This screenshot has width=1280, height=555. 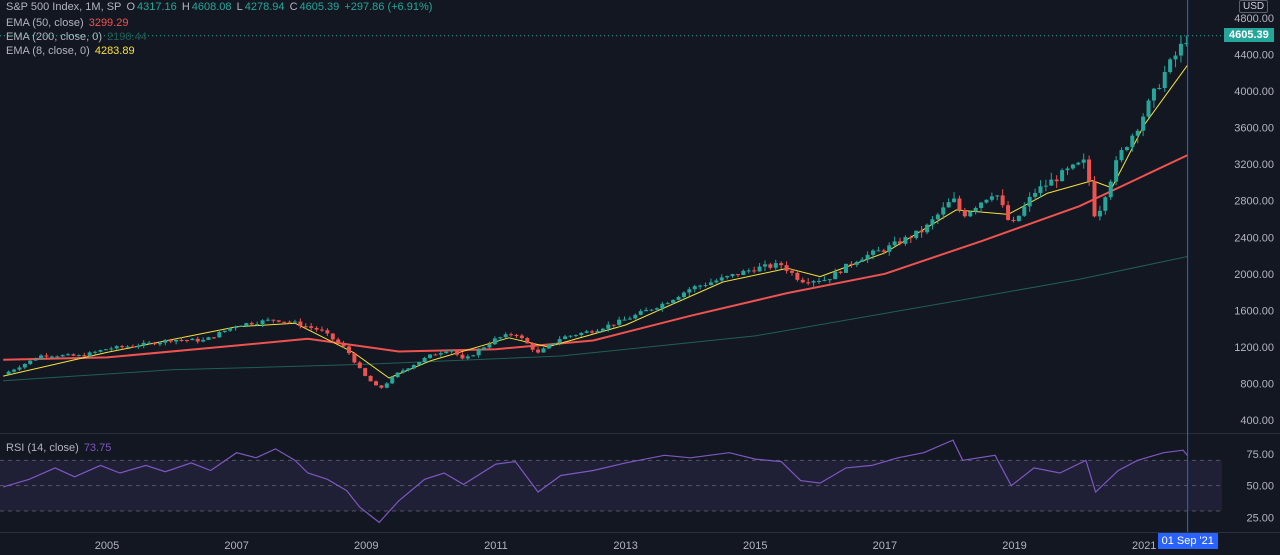 What do you see at coordinates (59, 448) in the screenshot?
I see `rsi-legend: RSI (14, close) 73.75` at bounding box center [59, 448].